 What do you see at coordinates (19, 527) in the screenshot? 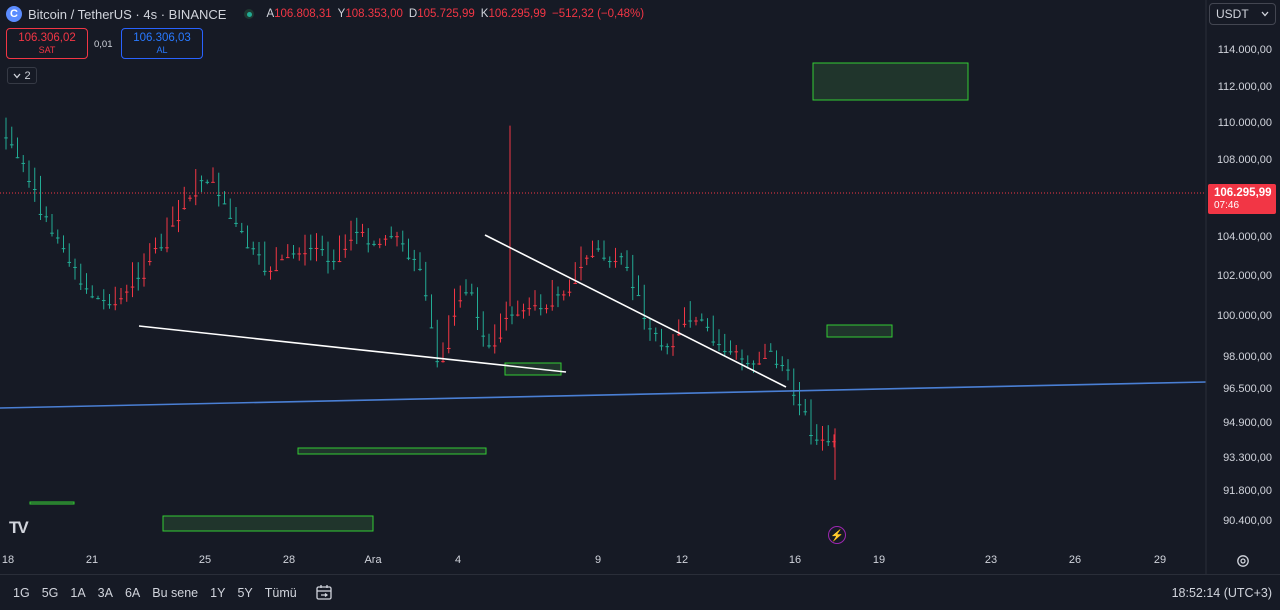
I see `tradingview-logo: TV` at bounding box center [19, 527].